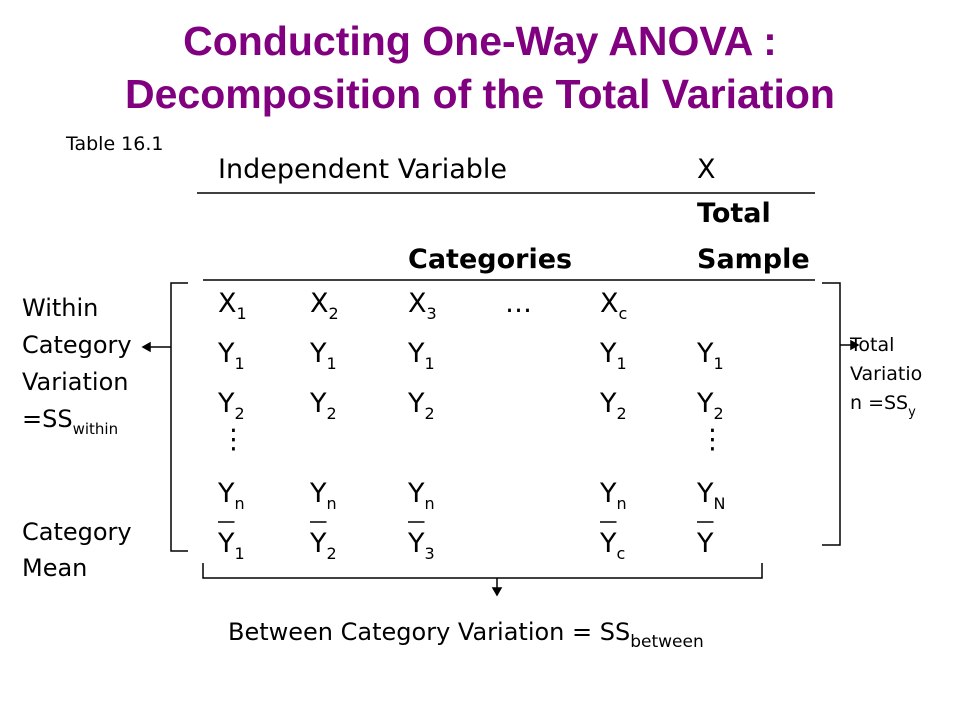 The height and width of the screenshot is (720, 960). Describe the element at coordinates (490, 259) in the screenshot. I see `header-text: Categories` at that location.